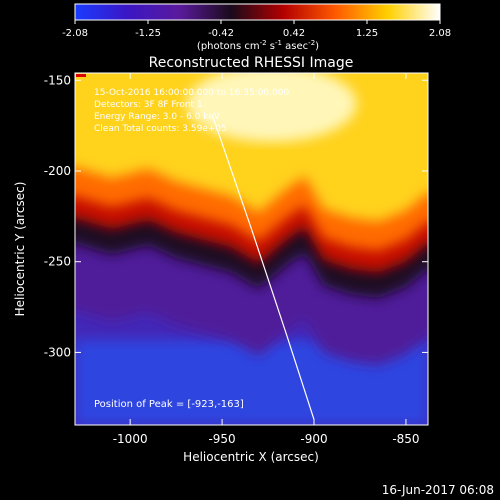  I want to click on info-detectors: Detectors: 3F 8F Front 1, so click(148, 105).